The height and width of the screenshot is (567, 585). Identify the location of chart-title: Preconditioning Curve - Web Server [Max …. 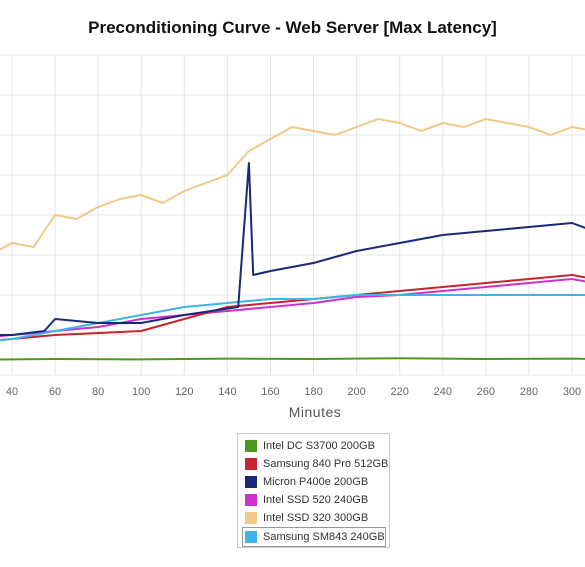
(292, 27).